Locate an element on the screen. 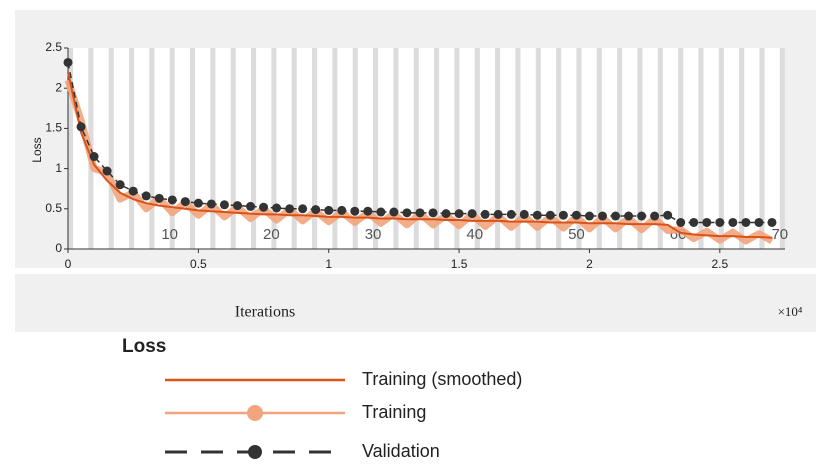 The width and height of the screenshot is (816, 468). y-tick-label: 1 is located at coordinates (58, 168).